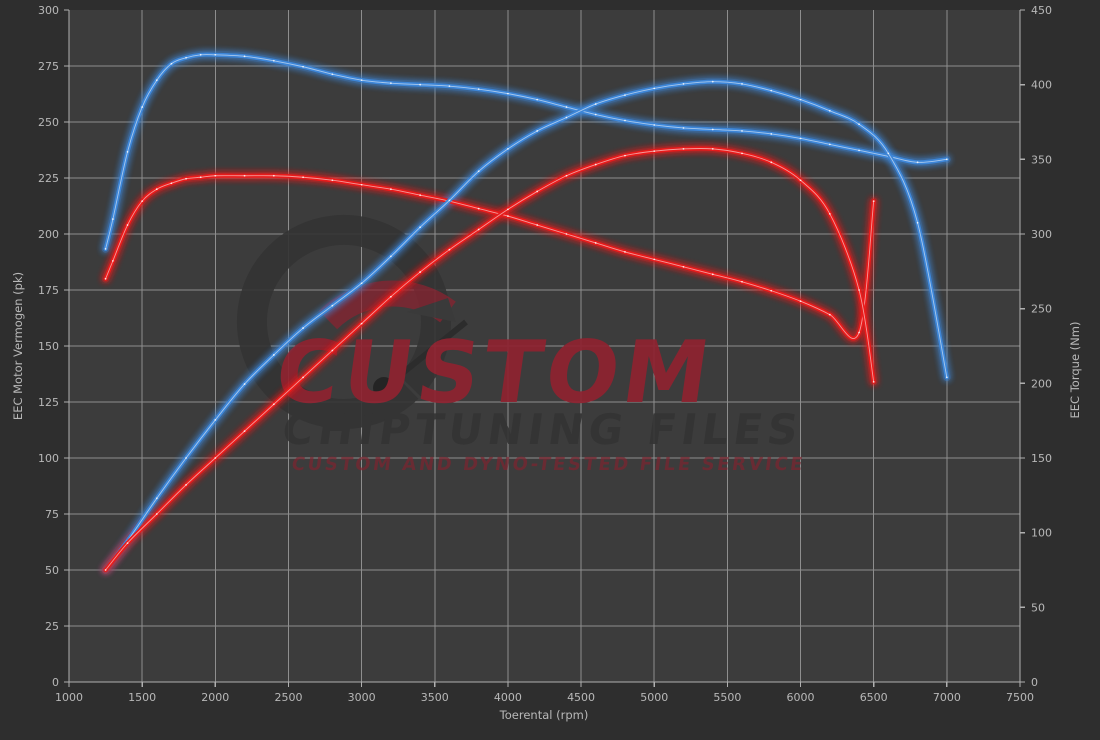 Image resolution: width=1100 pixels, height=740 pixels. I want to click on y-tick-label: 250, so click(48, 122).